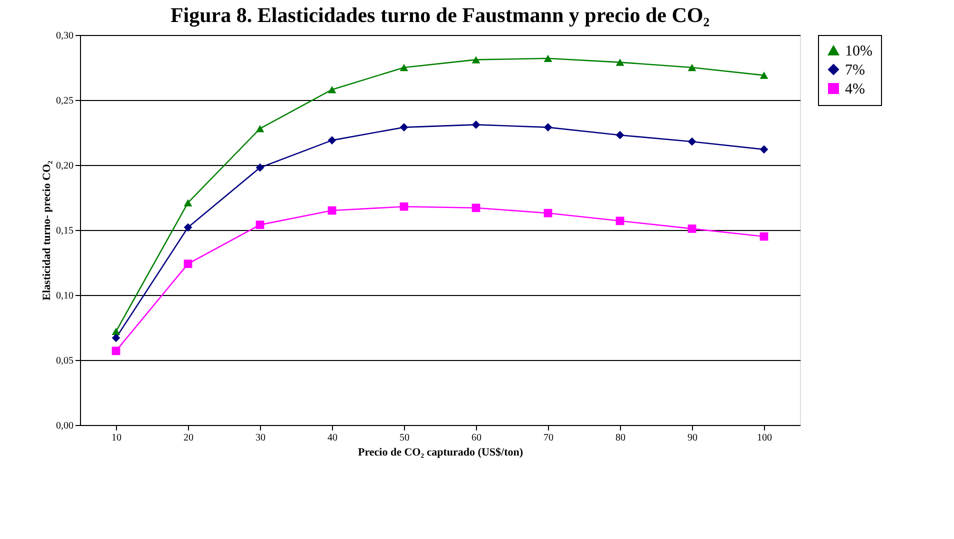 Image resolution: width=954 pixels, height=539 pixels. I want to click on legend-label: 10%, so click(858, 52).